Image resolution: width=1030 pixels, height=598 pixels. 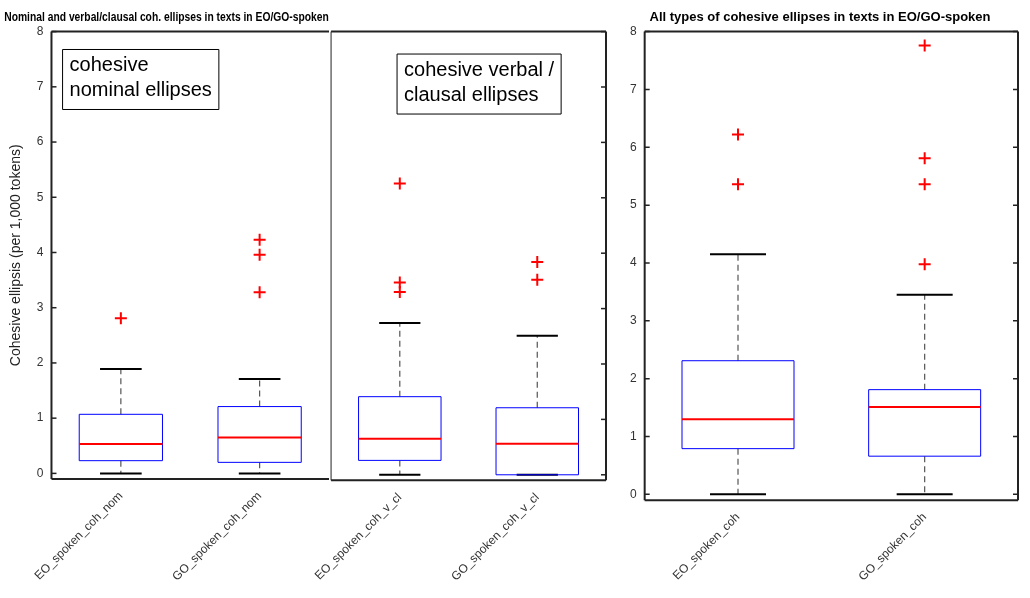 I want to click on chart-title: Nominal and verbal/clausal coh. ellipses in texts in EO/GO-spoken, so click(x=166, y=16).